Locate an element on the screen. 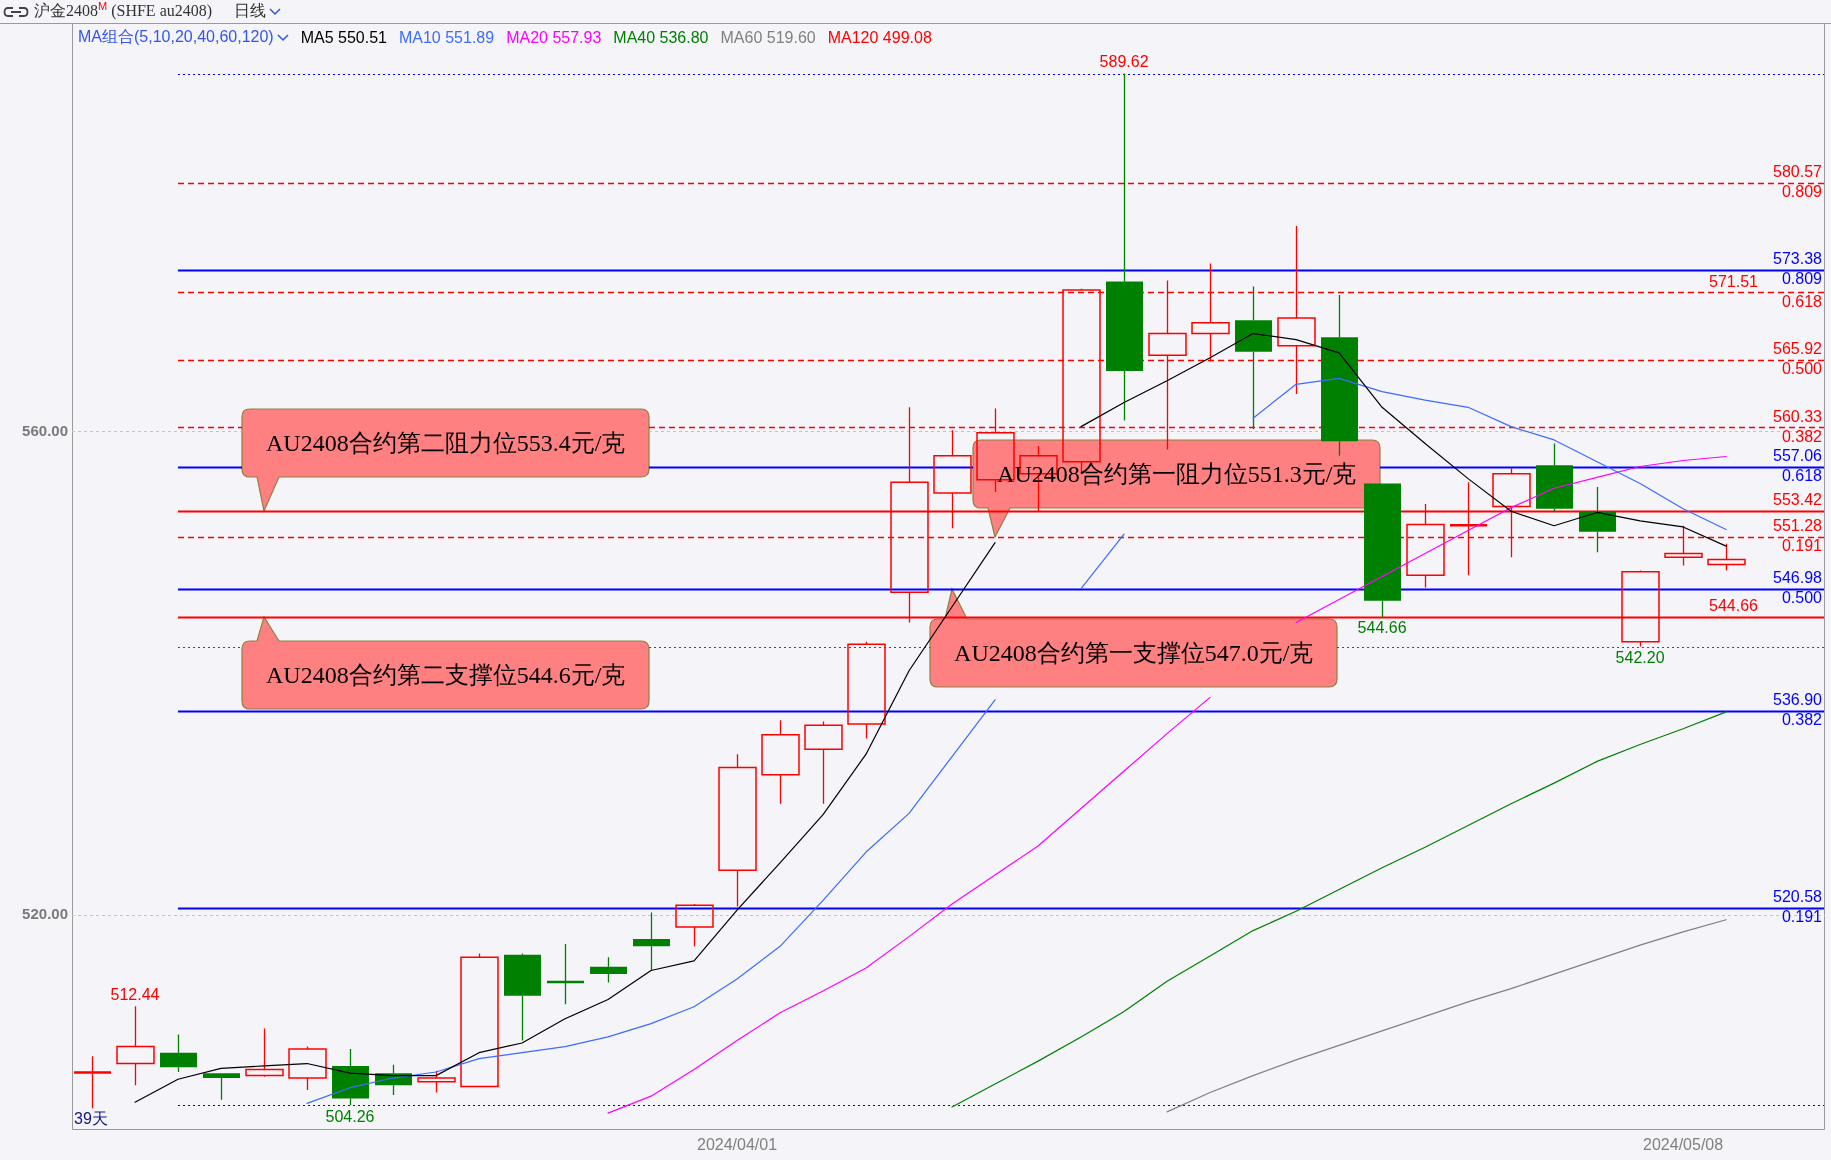  annotation: 560.33 is located at coordinates (1798, 416).